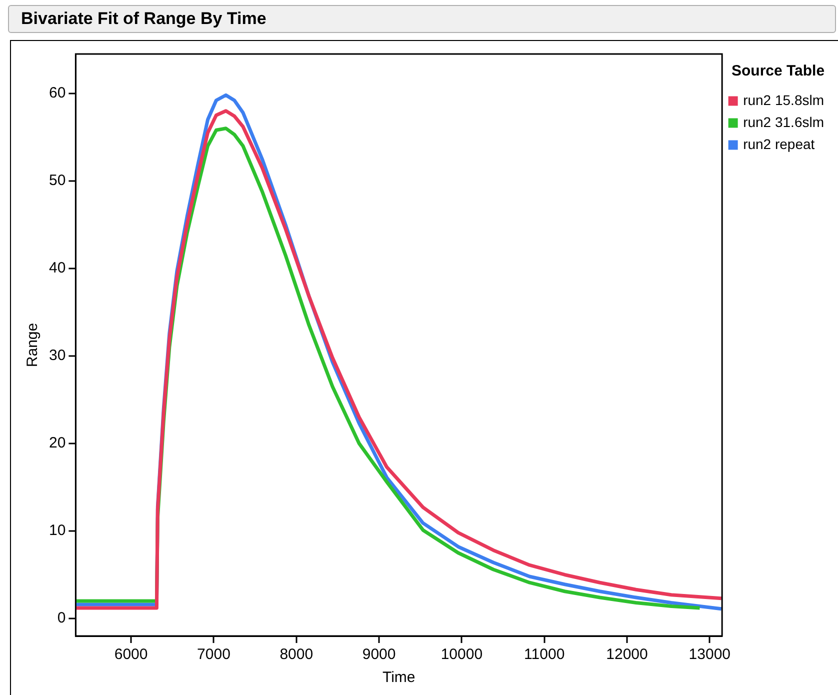  I want to click on y-tick-label: 0, so click(61, 618).